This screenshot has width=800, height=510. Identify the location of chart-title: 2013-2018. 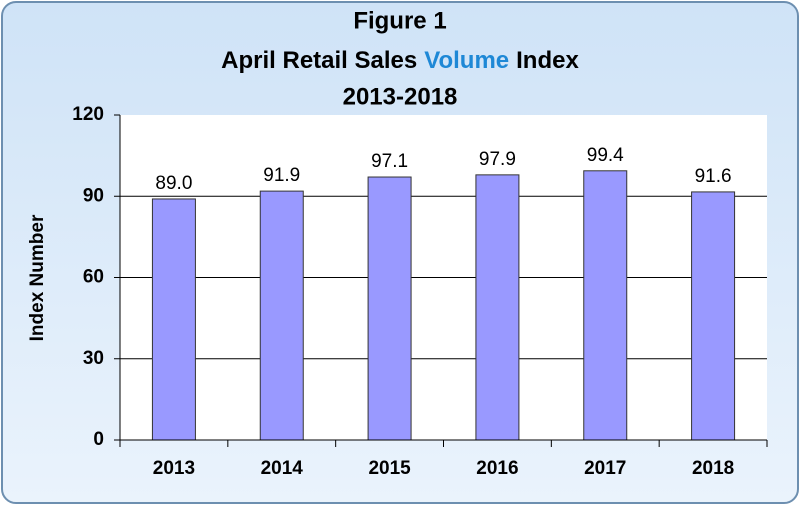
(400, 96).